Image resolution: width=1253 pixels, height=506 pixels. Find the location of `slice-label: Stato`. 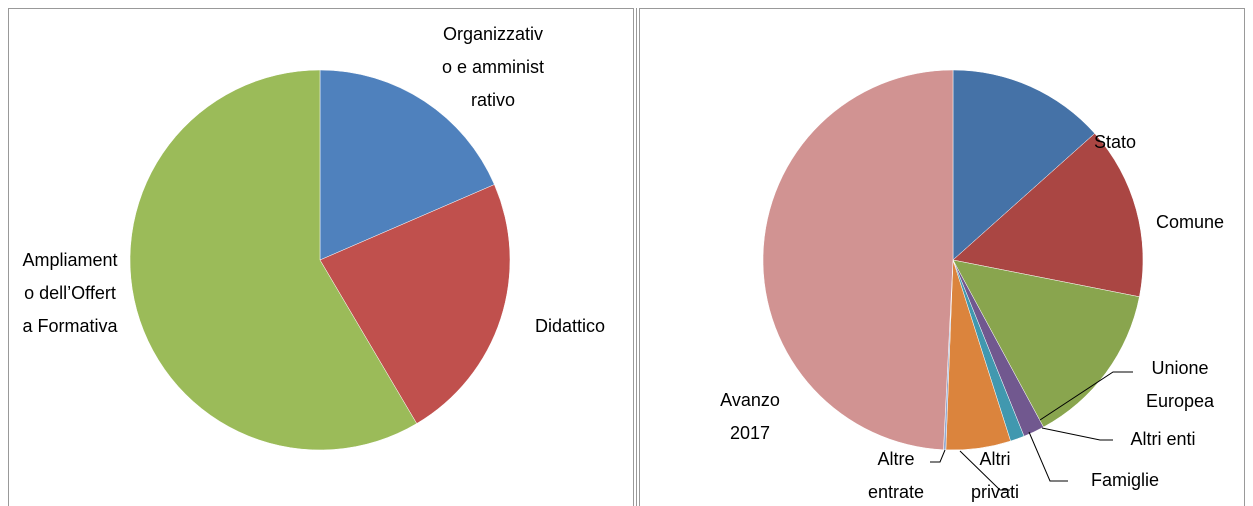

slice-label: Stato is located at coordinates (1115, 142).